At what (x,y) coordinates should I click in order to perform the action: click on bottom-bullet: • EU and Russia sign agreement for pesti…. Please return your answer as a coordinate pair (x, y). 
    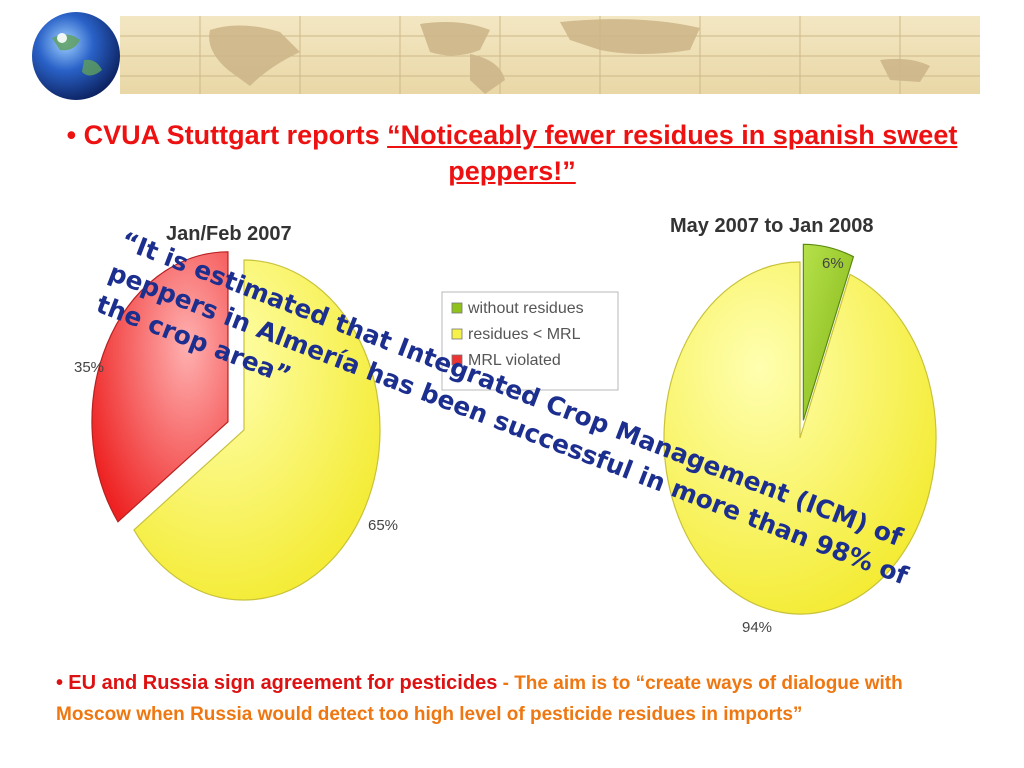
    Looking at the image, I should click on (516, 699).